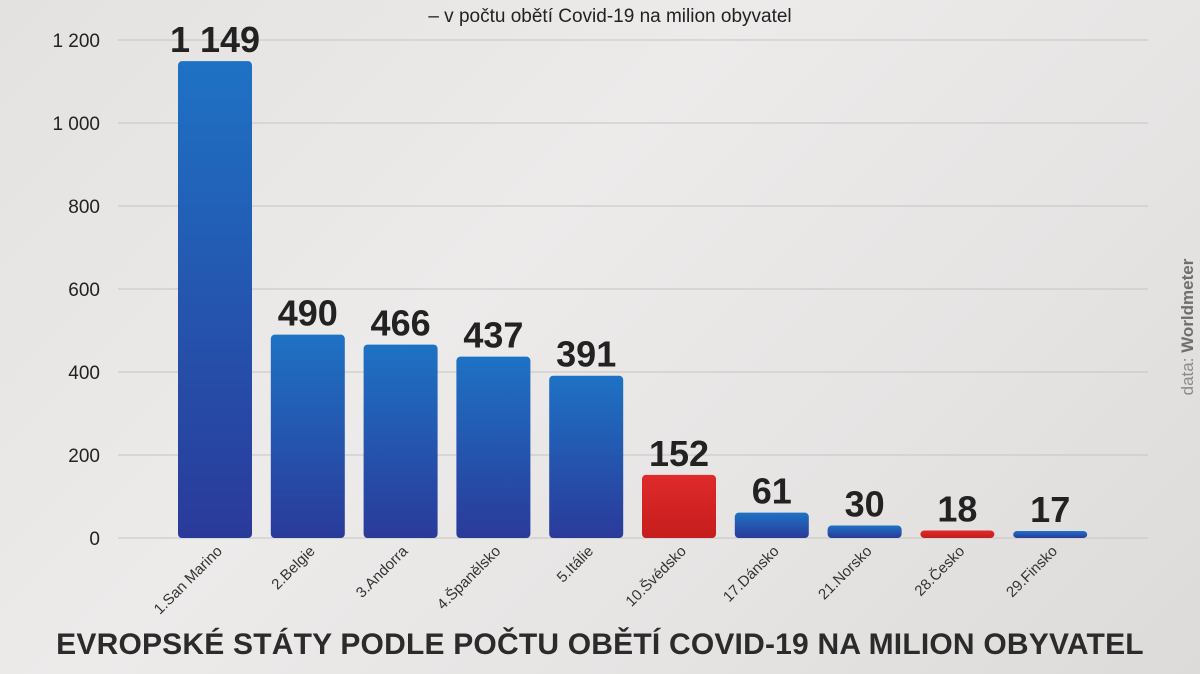 This screenshot has width=1200, height=674. What do you see at coordinates (76, 124) in the screenshot?
I see `y-tick-label: 1 000` at bounding box center [76, 124].